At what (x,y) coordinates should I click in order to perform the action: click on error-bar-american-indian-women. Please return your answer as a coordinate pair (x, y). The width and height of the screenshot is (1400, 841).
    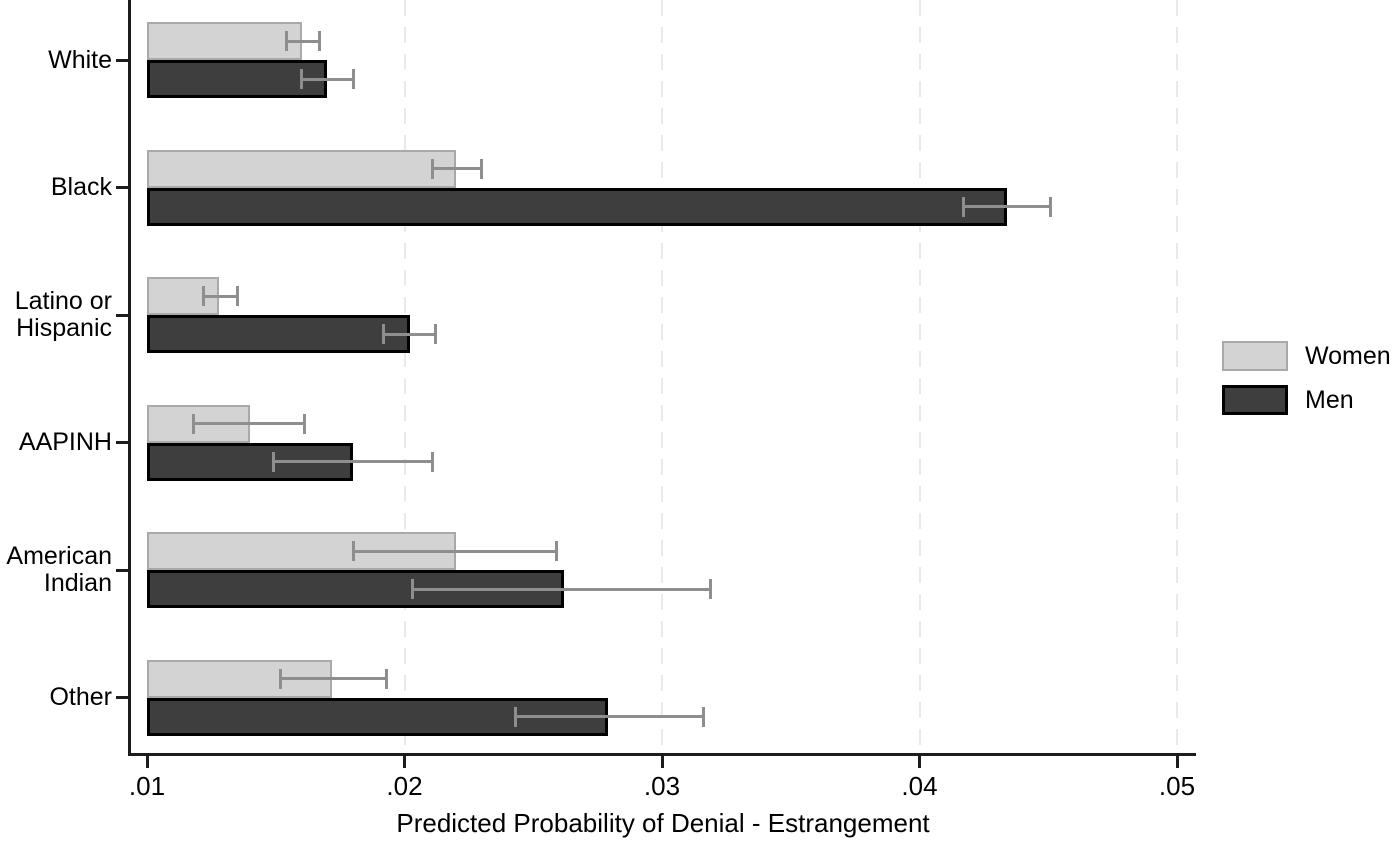
    Looking at the image, I should click on (455, 551).